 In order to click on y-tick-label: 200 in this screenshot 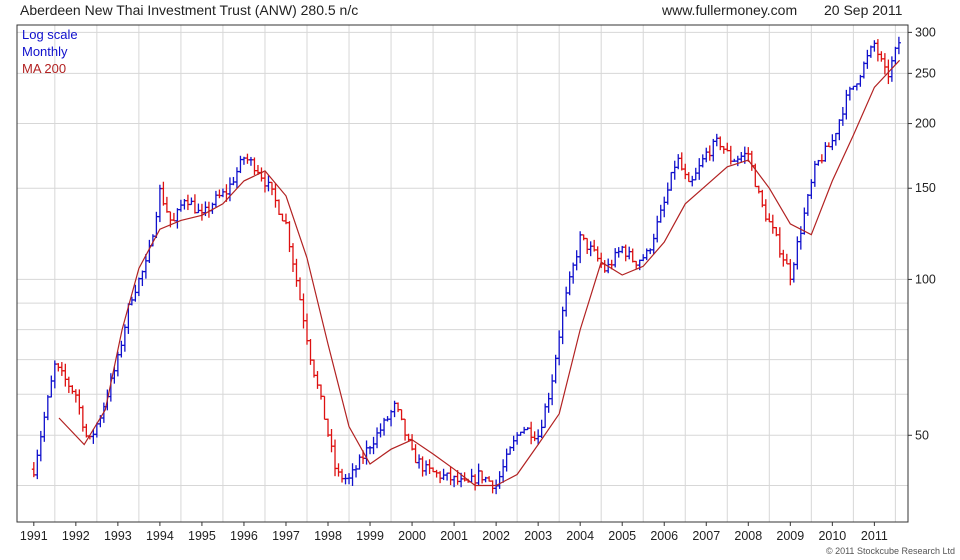, I will do `click(925, 124)`.